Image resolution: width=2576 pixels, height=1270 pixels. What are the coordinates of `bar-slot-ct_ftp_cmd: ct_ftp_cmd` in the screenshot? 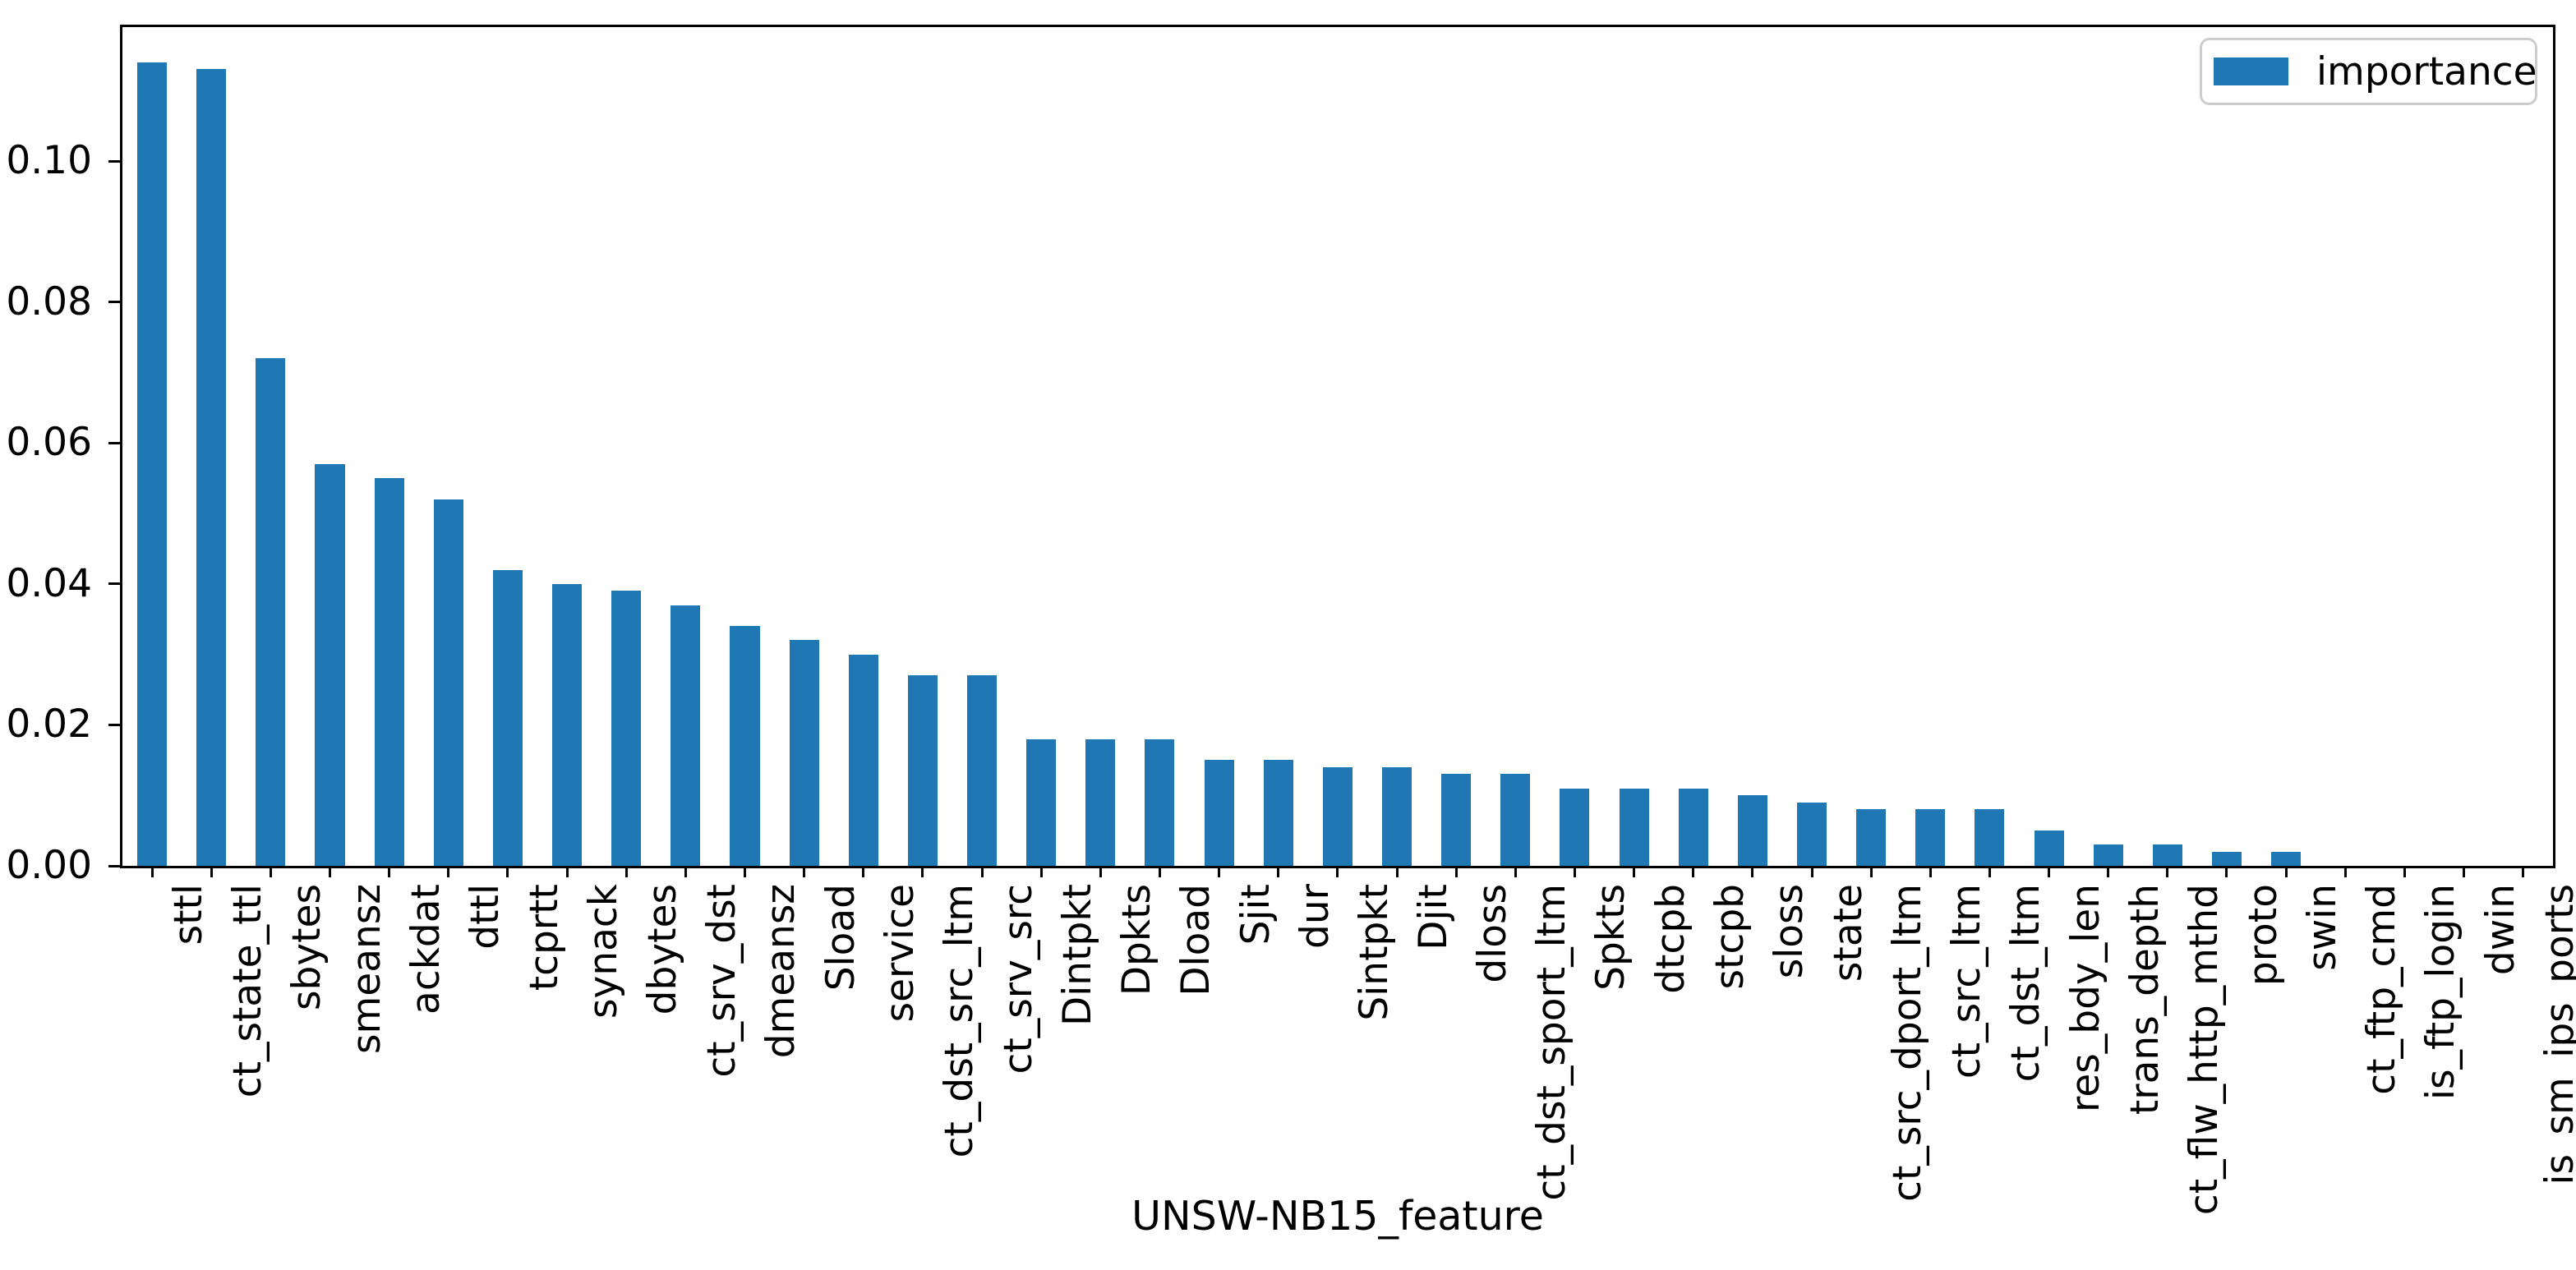 It's located at (2360, 561).